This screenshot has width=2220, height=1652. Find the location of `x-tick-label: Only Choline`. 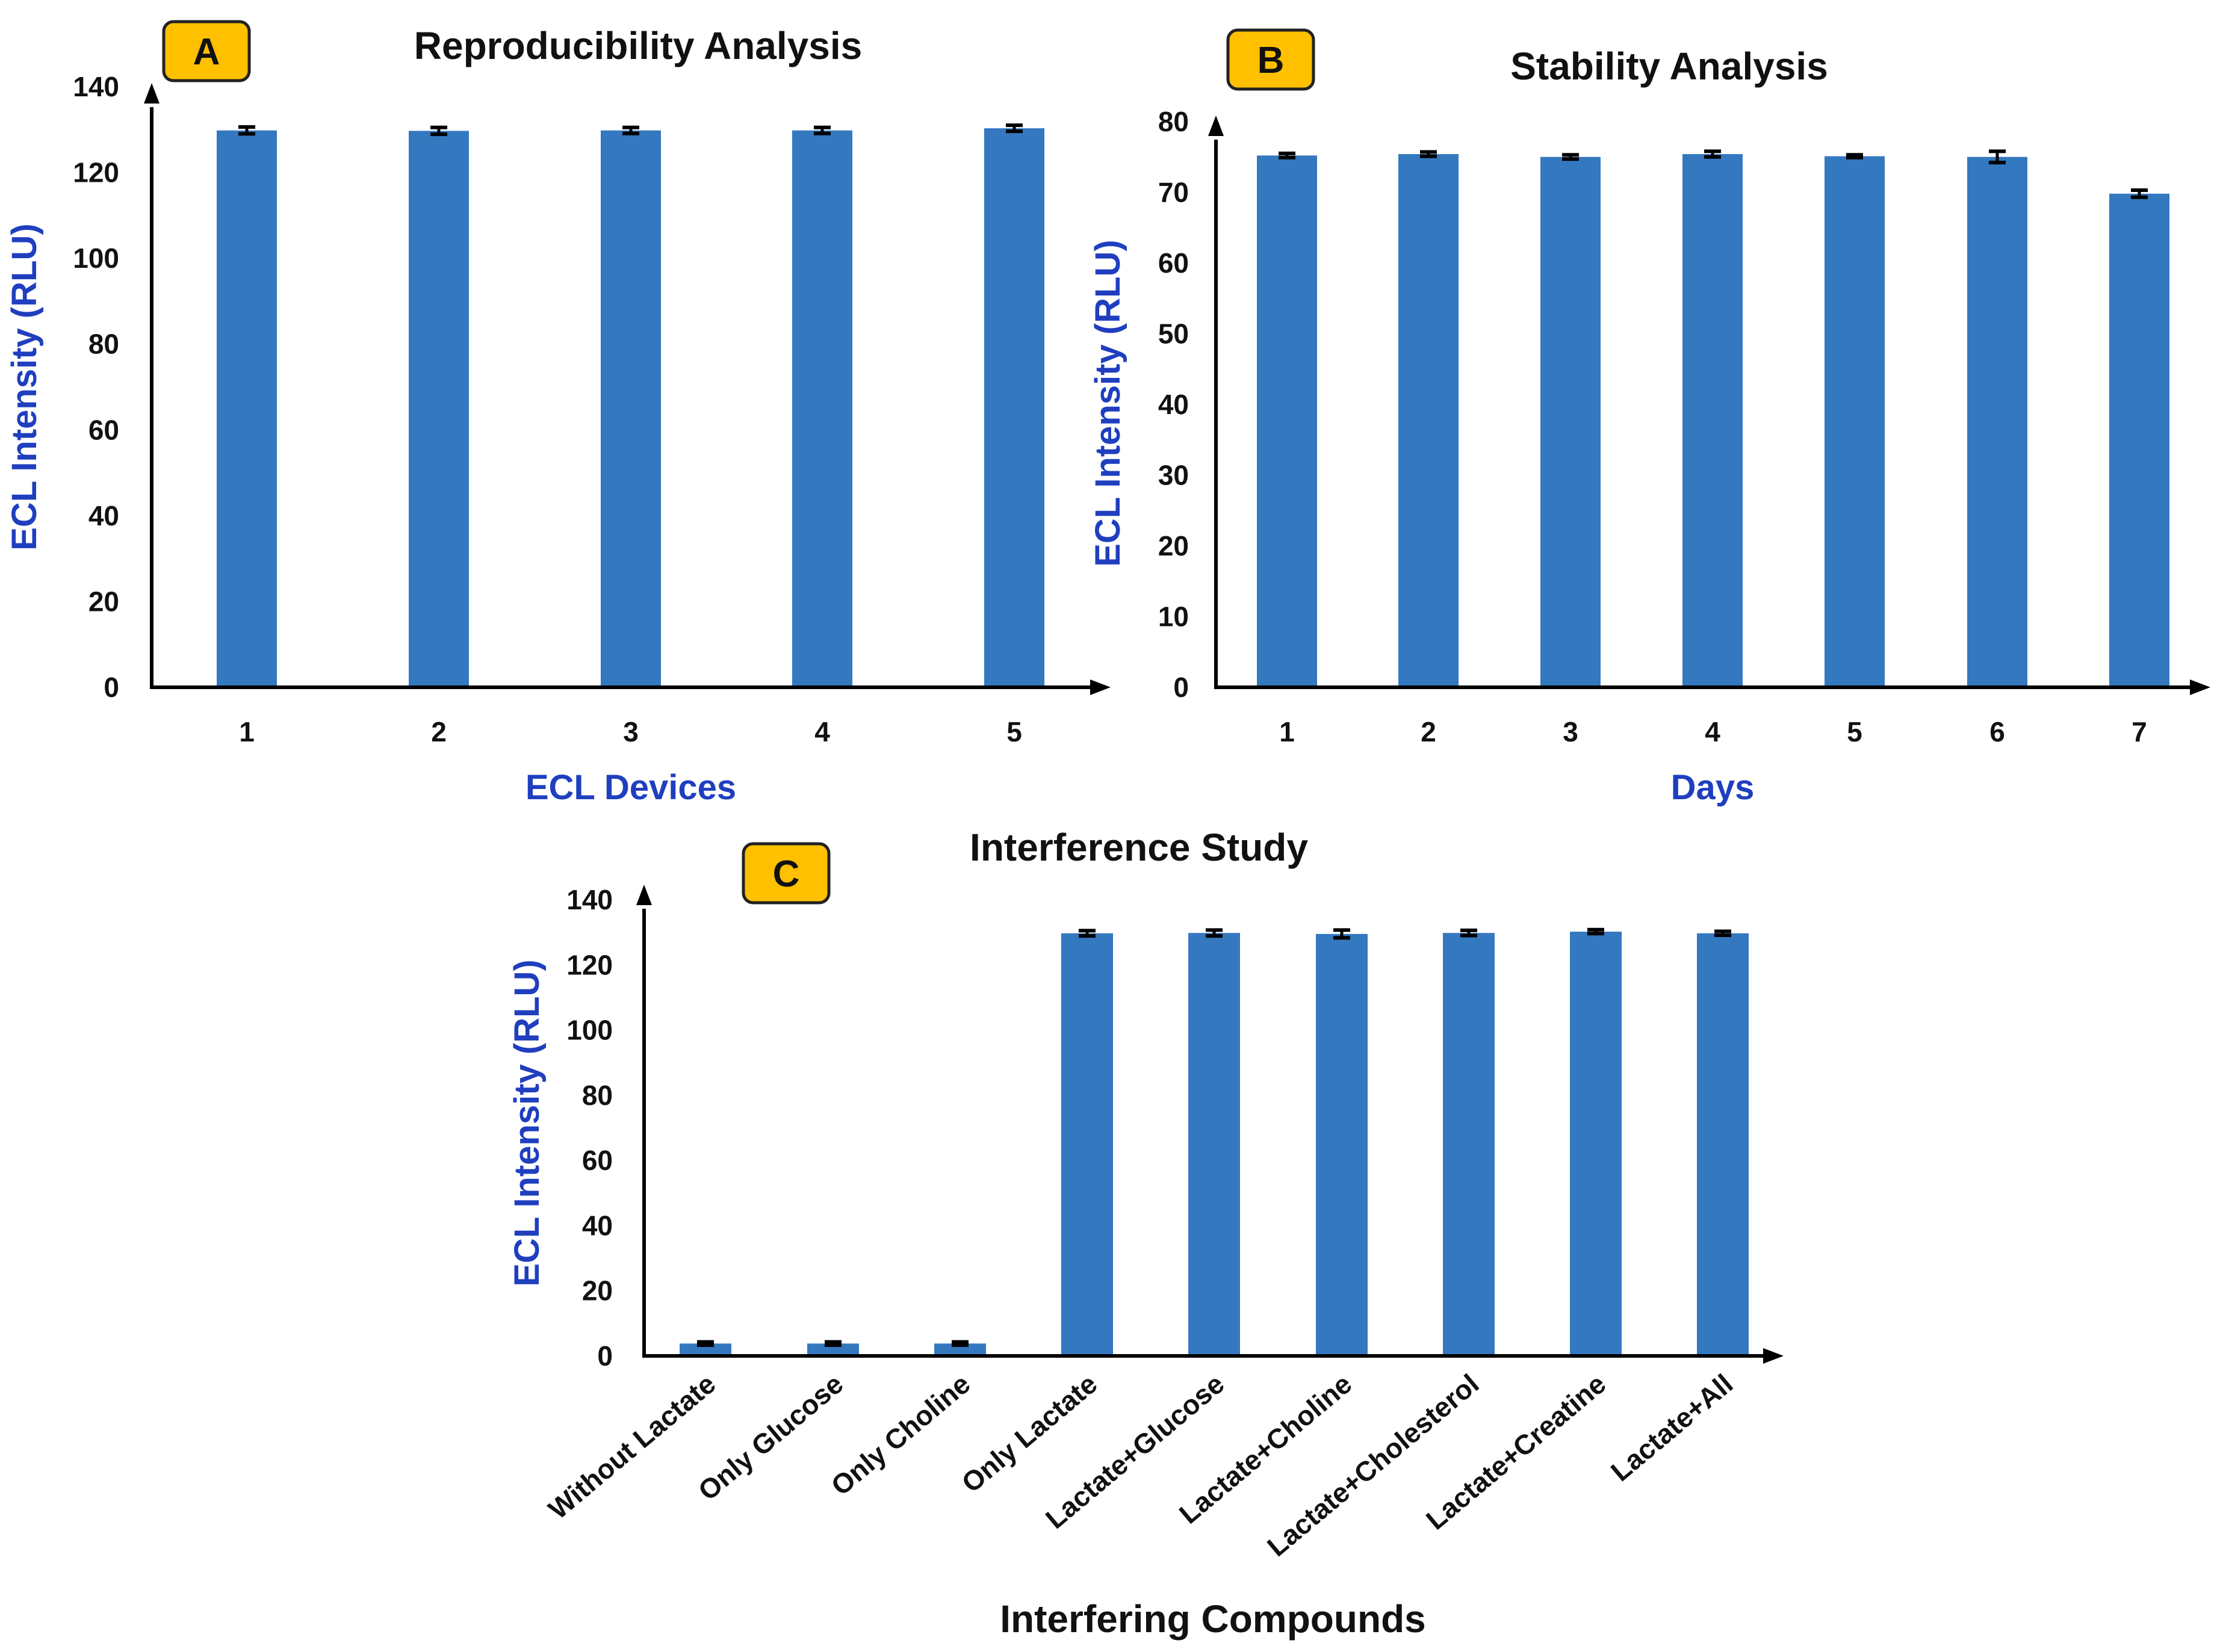

x-tick-label: Only Choline is located at coordinates (900, 1435).